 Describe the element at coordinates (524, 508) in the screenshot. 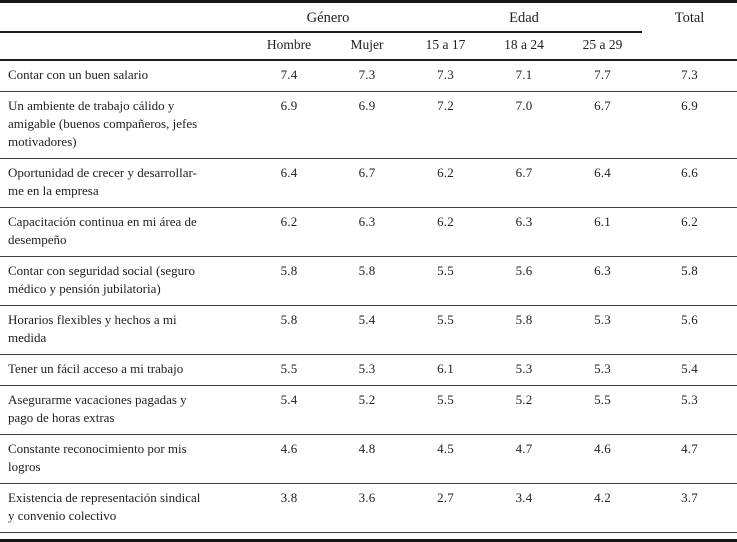

I see `cell-value: 3.4` at that location.